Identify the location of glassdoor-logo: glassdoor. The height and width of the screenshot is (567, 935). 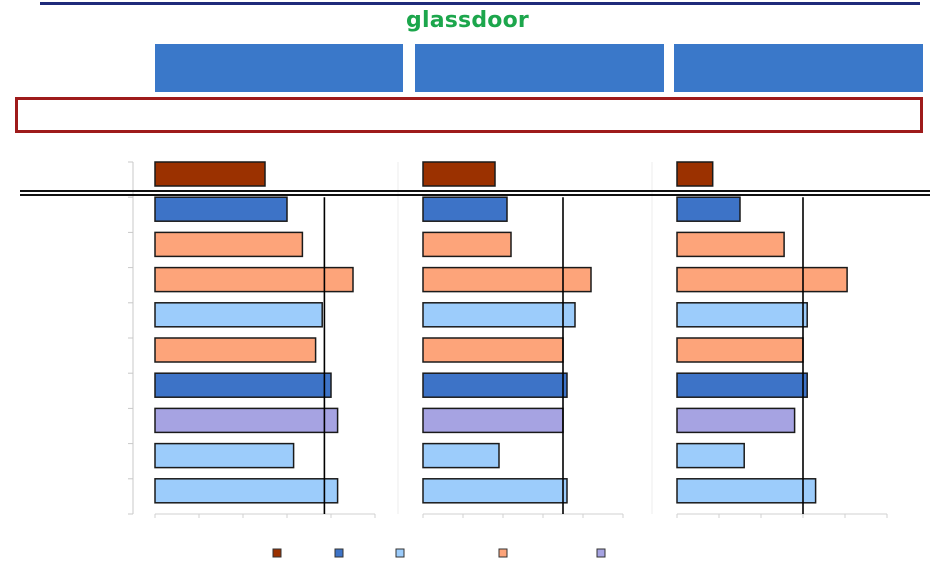
(467, 20).